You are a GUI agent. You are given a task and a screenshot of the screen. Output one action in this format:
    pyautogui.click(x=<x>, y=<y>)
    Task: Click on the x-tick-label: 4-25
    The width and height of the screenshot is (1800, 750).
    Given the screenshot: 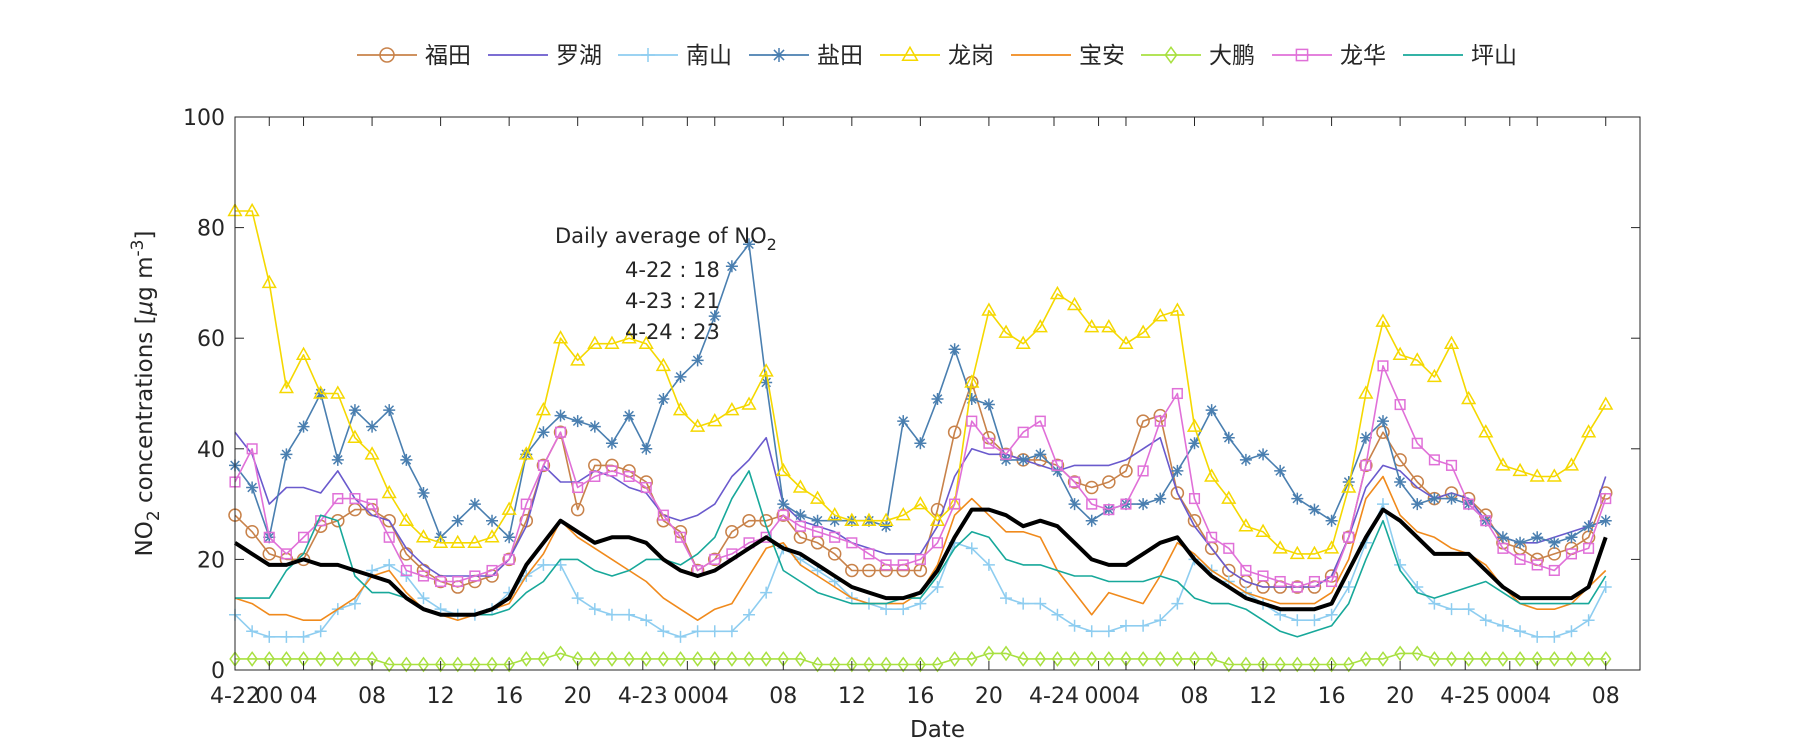 What is the action you would take?
    pyautogui.click(x=1465, y=696)
    